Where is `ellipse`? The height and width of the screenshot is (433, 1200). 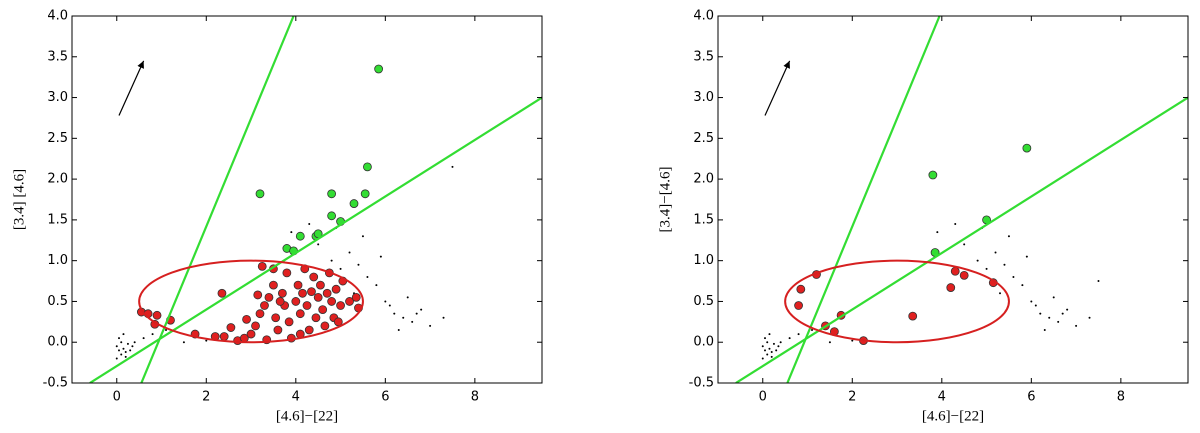
ellipse is located at coordinates (251, 301).